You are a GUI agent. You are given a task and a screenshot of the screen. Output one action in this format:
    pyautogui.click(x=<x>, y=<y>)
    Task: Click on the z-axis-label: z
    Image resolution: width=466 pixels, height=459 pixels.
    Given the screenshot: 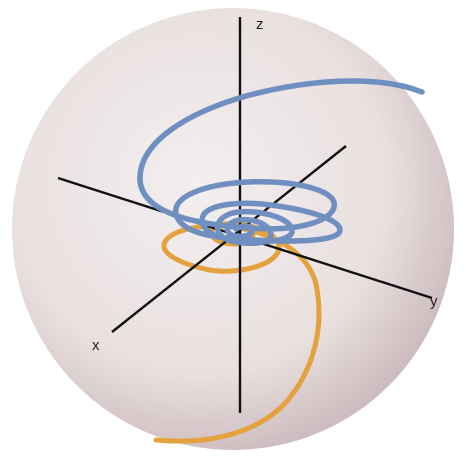 What is the action you would take?
    pyautogui.click(x=260, y=24)
    